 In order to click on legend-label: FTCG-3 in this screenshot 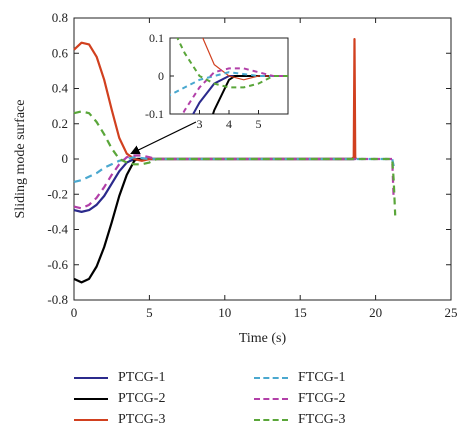, I will do `click(322, 419)`.